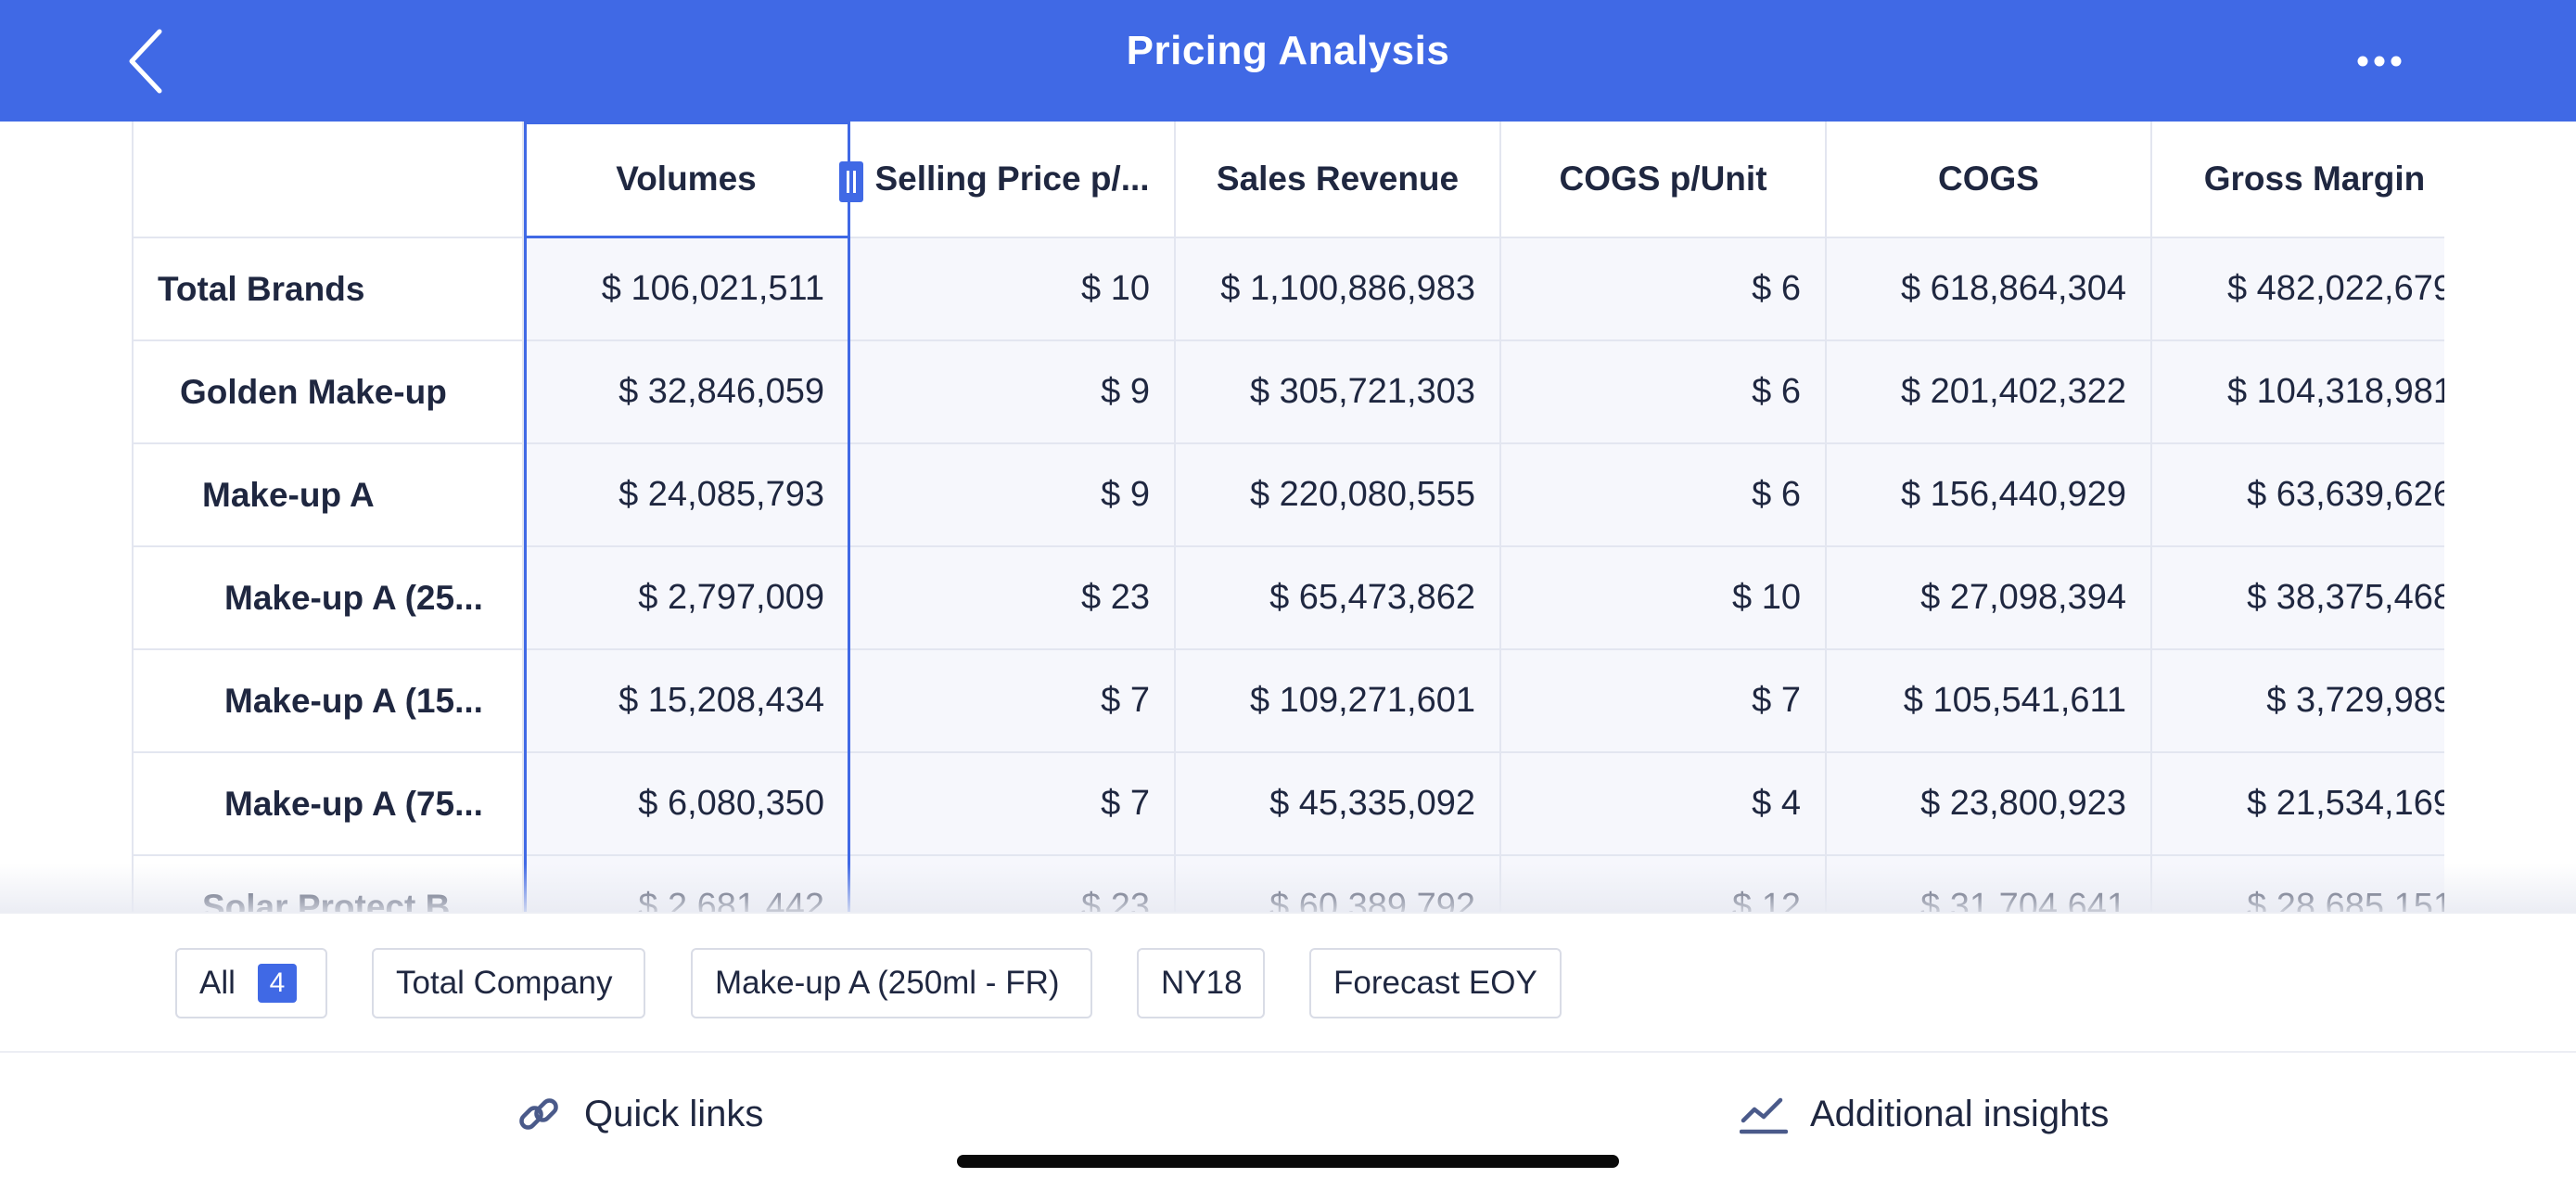  Describe the element at coordinates (2298, 701) in the screenshot. I see `table-cell: $ 3,729,989` at that location.